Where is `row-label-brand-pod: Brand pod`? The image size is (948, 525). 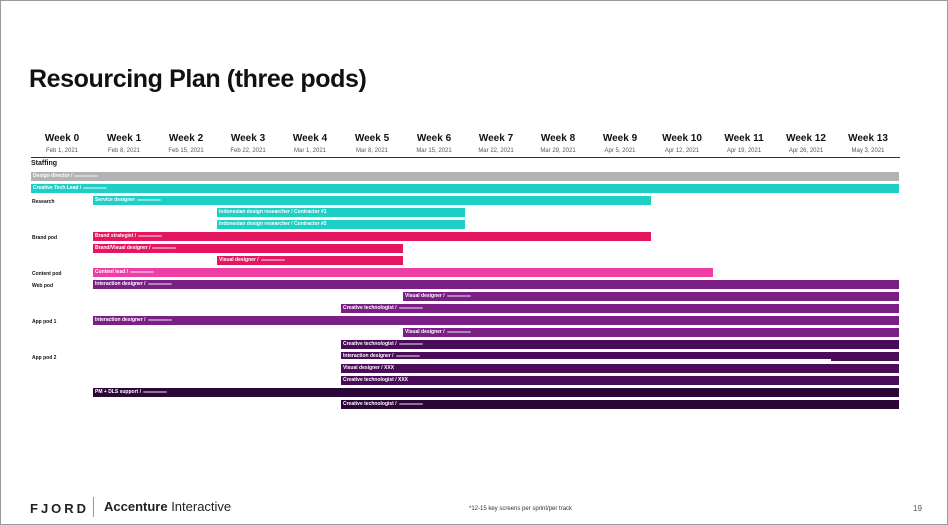
row-label-brand-pod: Brand pod is located at coordinates (44, 238).